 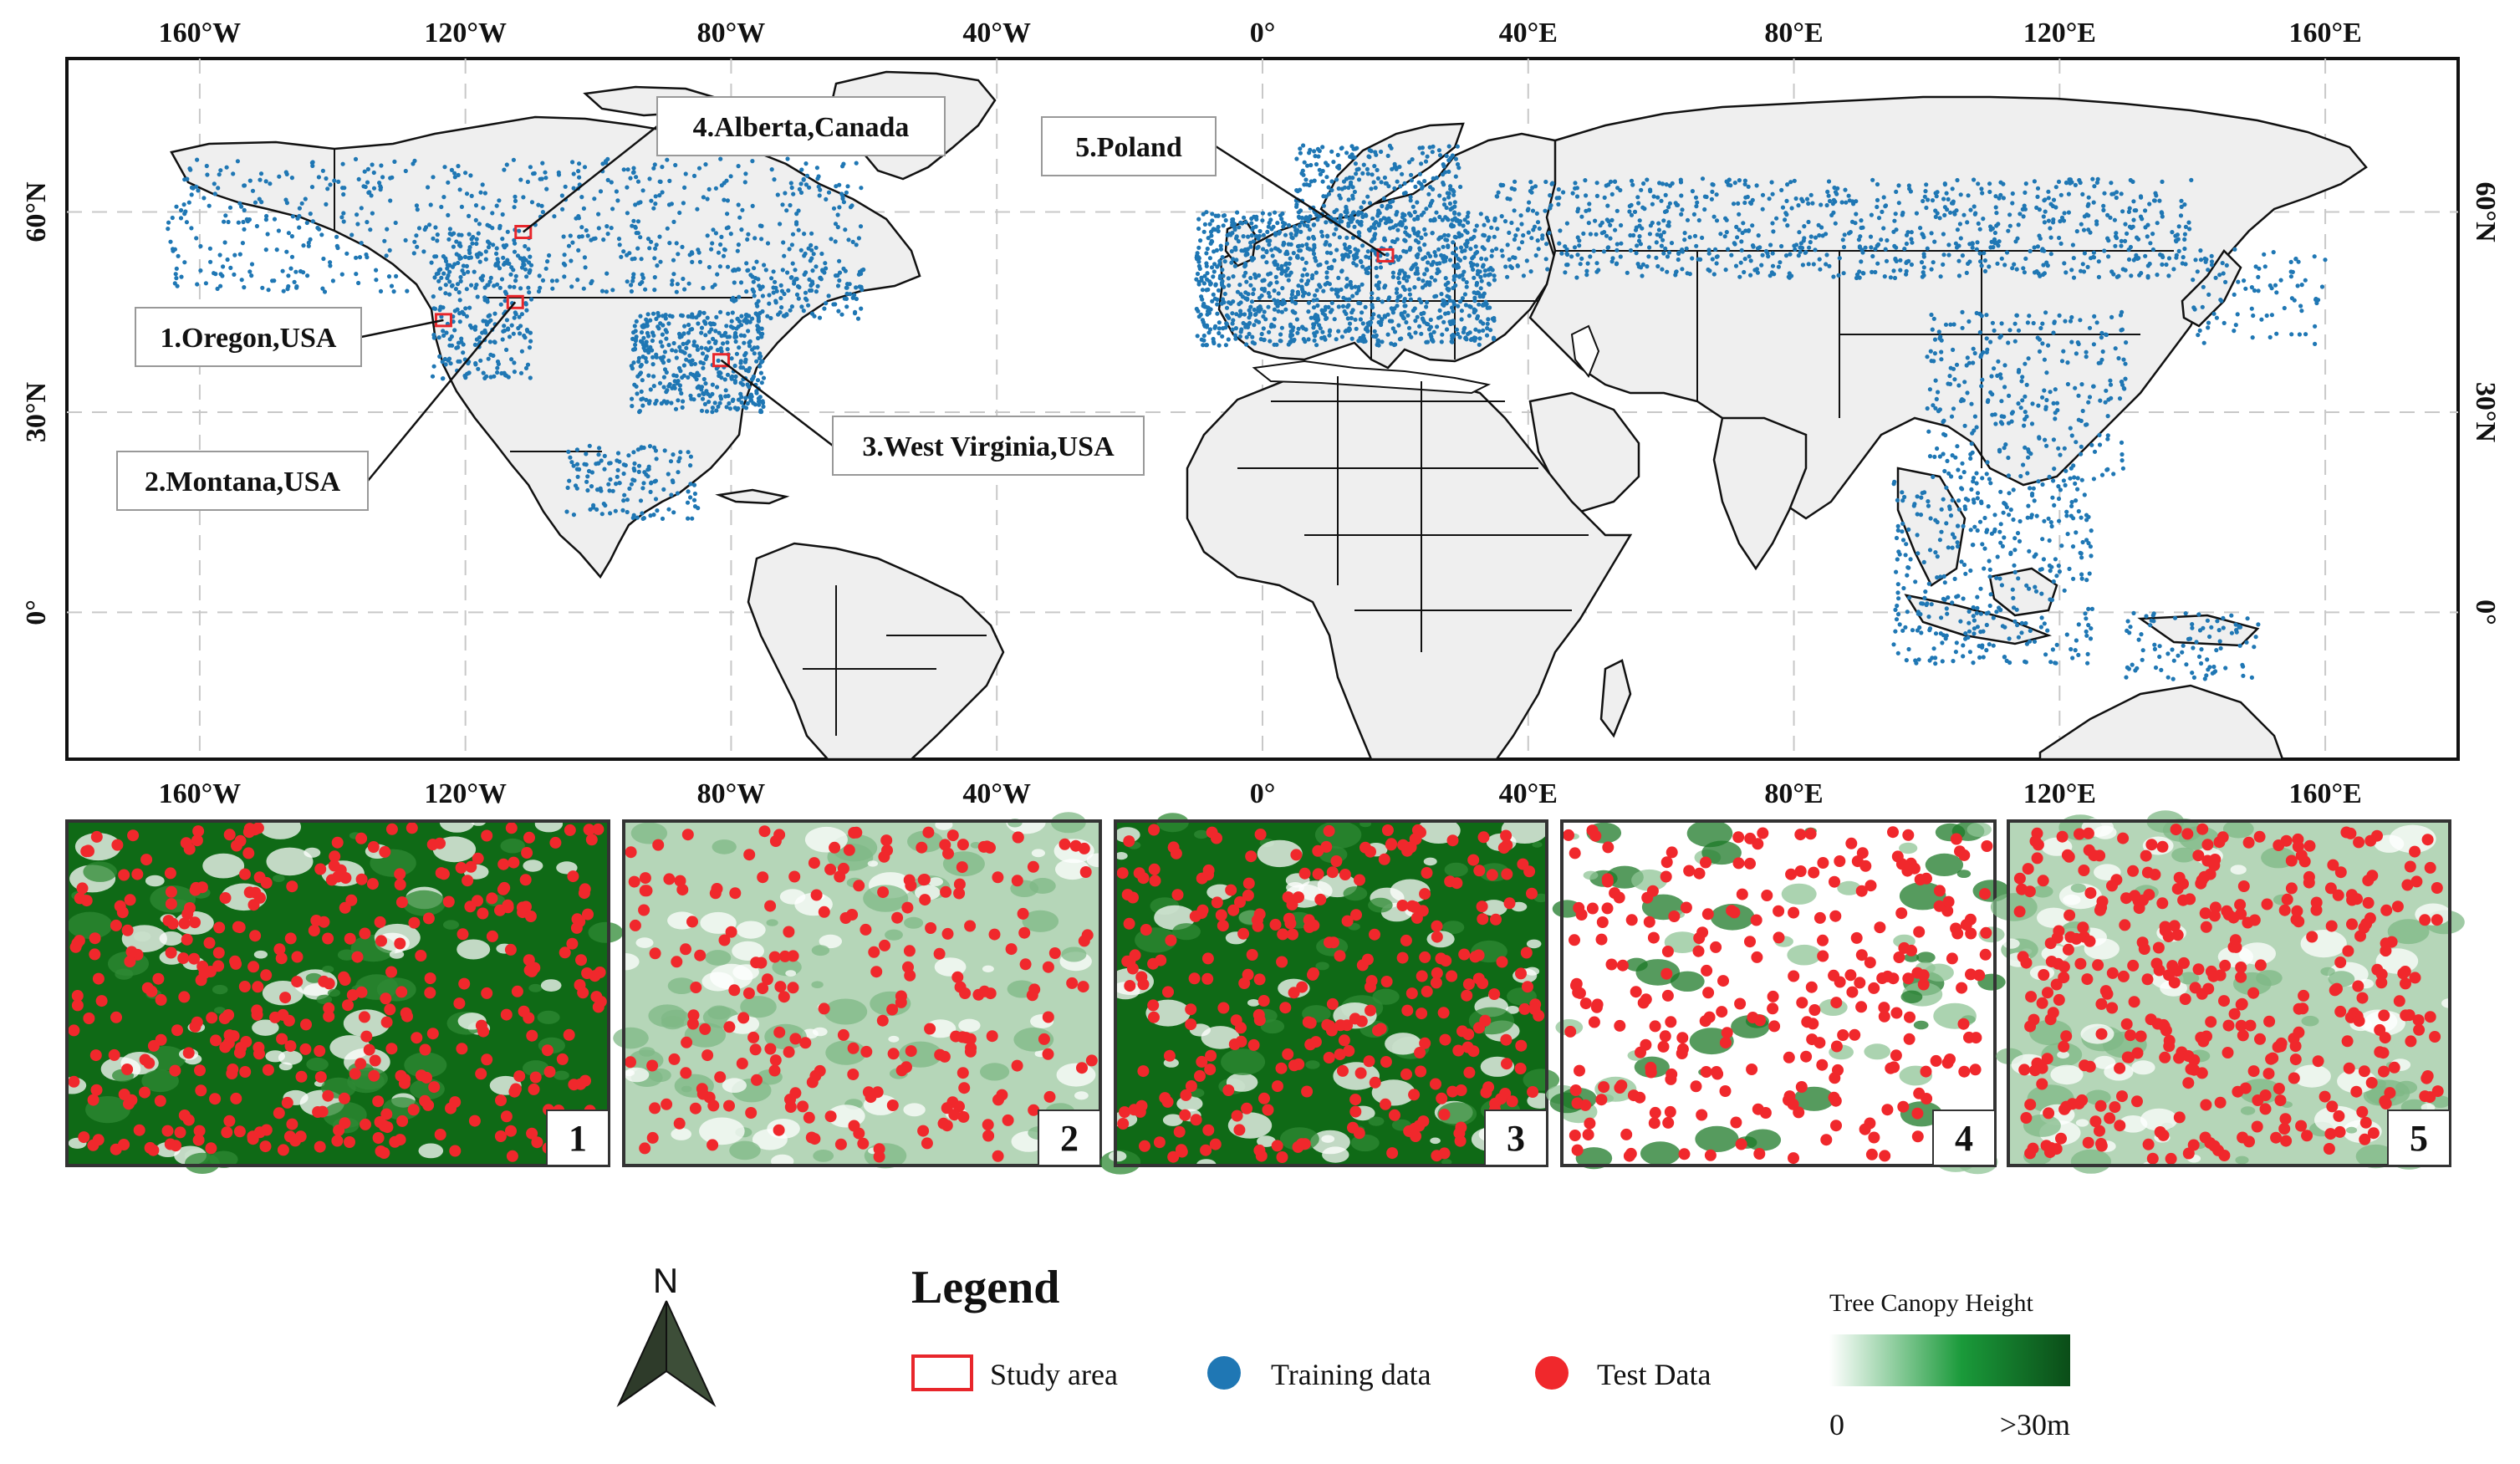 What do you see at coordinates (2324, 33) in the screenshot?
I see `lon-tick-label: 160°E` at bounding box center [2324, 33].